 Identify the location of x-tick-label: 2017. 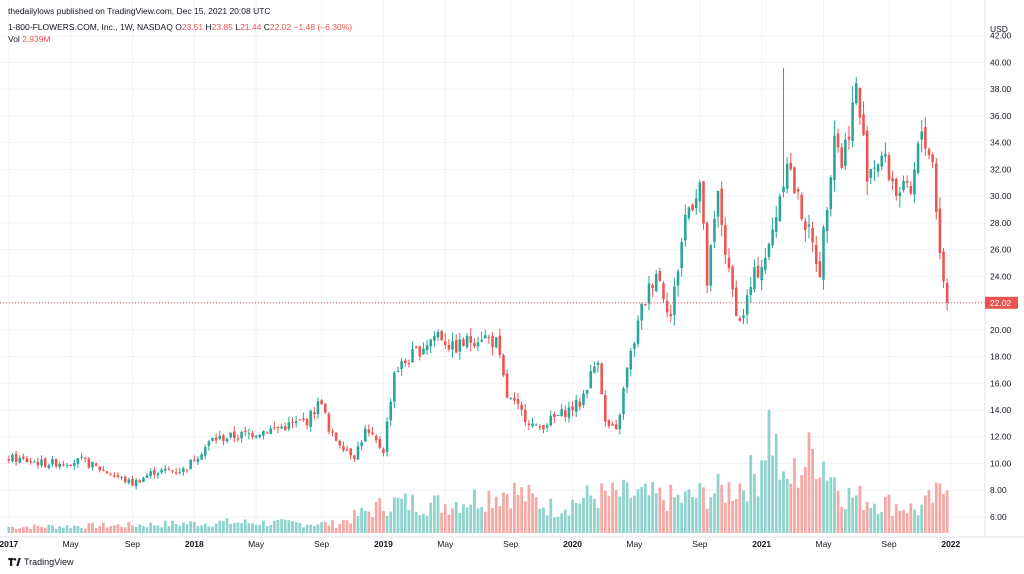
(9, 544).